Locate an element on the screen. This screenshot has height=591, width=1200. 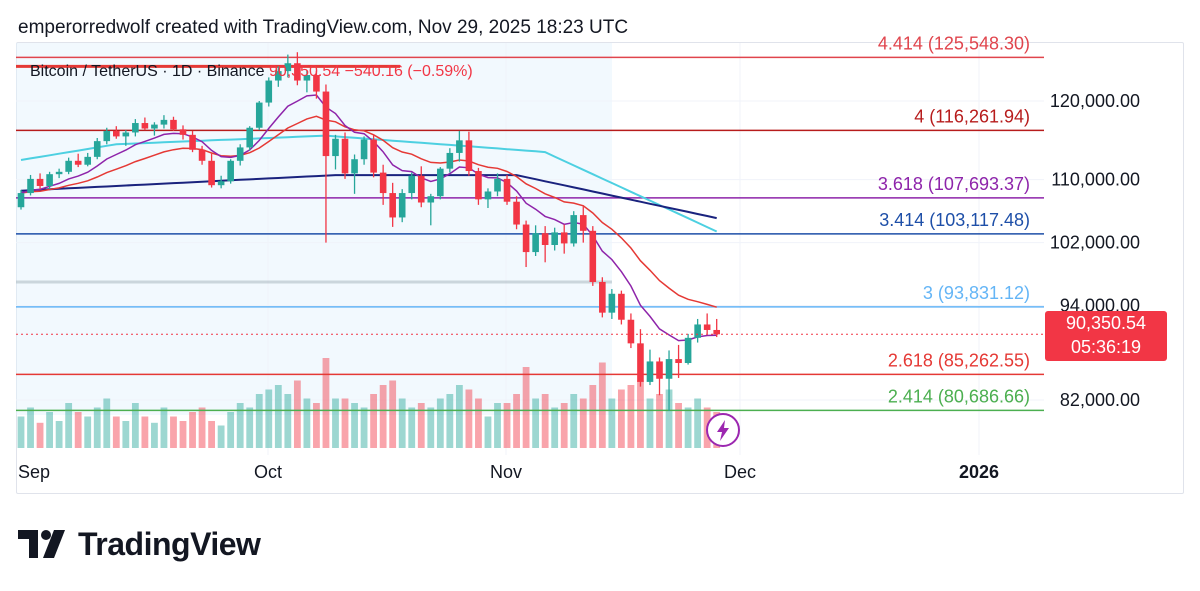
y-tick-label: 82,000.00 is located at coordinates (1100, 400).